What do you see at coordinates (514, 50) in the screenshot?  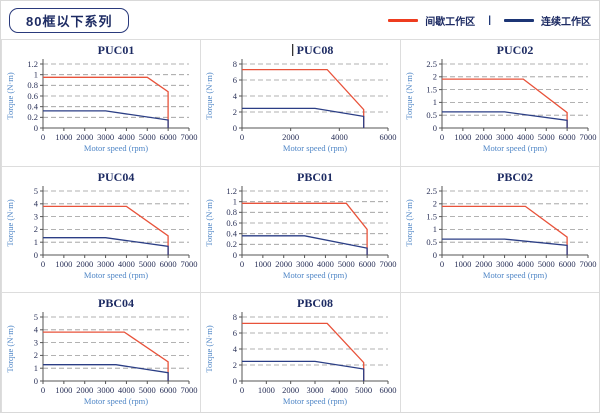 I see `chart-title: PUC02` at bounding box center [514, 50].